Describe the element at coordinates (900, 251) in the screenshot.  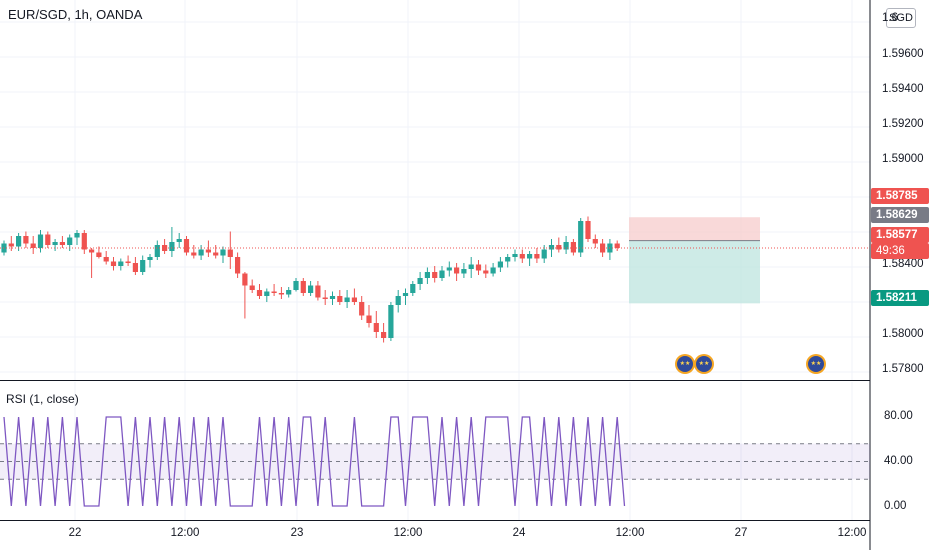
I see `bar-countdown: 49:36` at that location.